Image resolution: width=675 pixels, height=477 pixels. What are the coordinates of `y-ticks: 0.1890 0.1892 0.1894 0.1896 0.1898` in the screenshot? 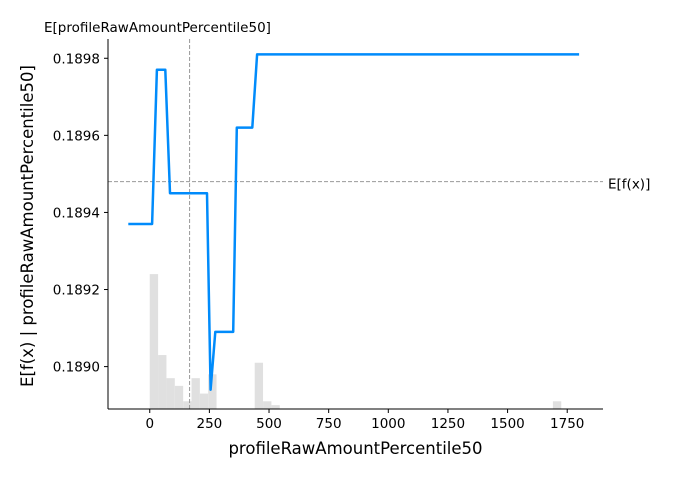 It's located at (80, 213).